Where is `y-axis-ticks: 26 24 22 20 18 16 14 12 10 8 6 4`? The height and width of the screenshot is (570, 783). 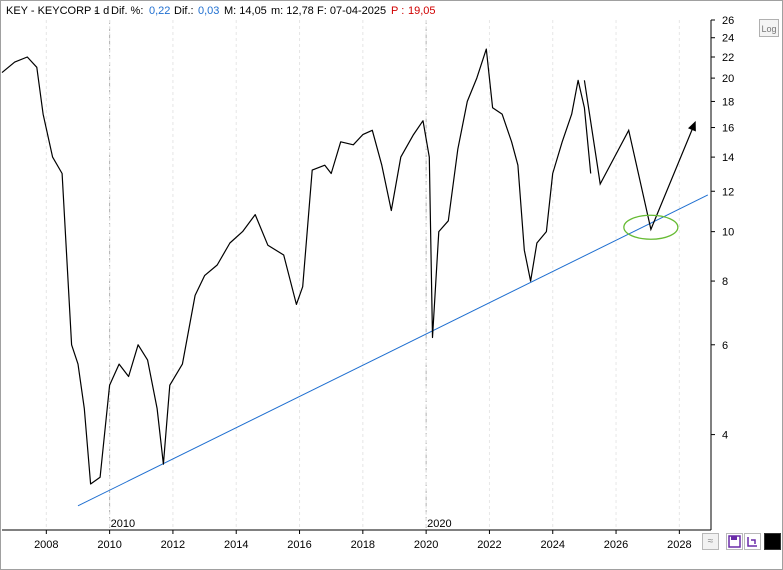
y-axis-ticks: 26 24 22 20 18 16 14 12 10 8 6 4 is located at coordinates (722, 228).